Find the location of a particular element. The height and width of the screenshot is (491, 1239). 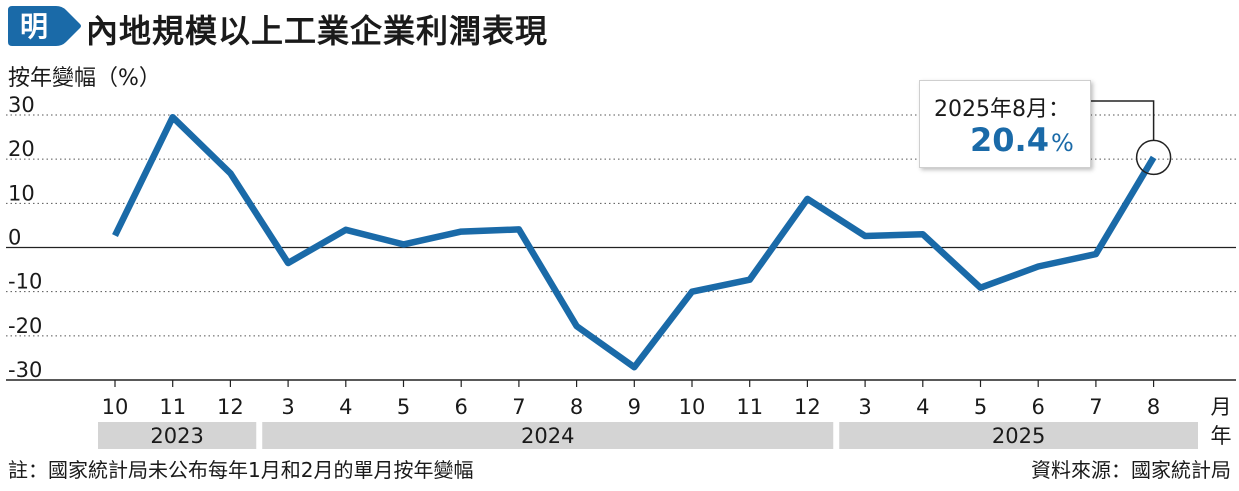

y-tick-label: -30 is located at coordinates (25, 370).